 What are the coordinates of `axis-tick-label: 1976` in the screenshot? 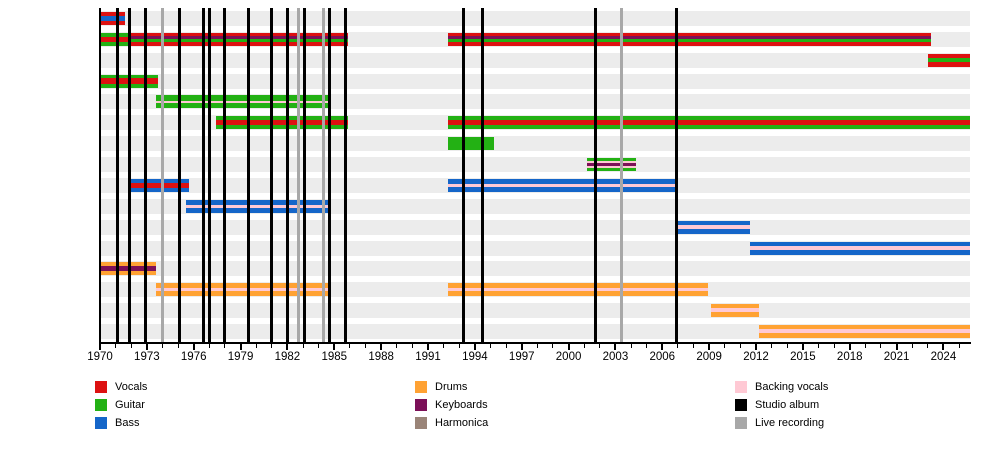 It's located at (193, 357).